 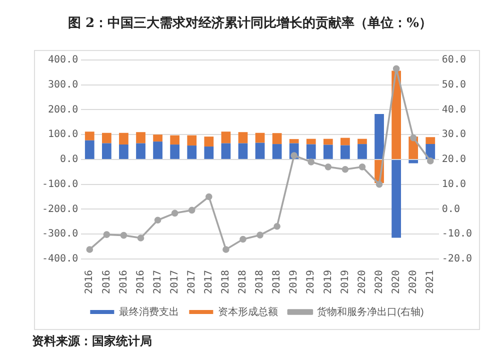 I want to click on chart-title: 图 2：中国三大需求对经济累计同比增长的贡献率（单位：%）, so click(x=250, y=23).